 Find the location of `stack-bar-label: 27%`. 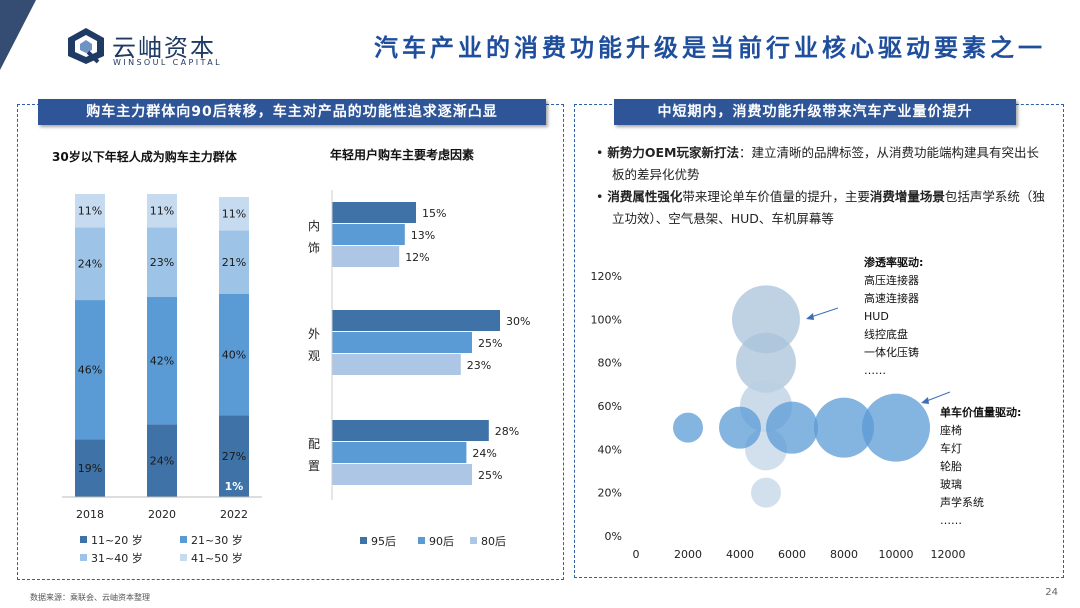

stack-bar-label: 27% is located at coordinates (234, 456).